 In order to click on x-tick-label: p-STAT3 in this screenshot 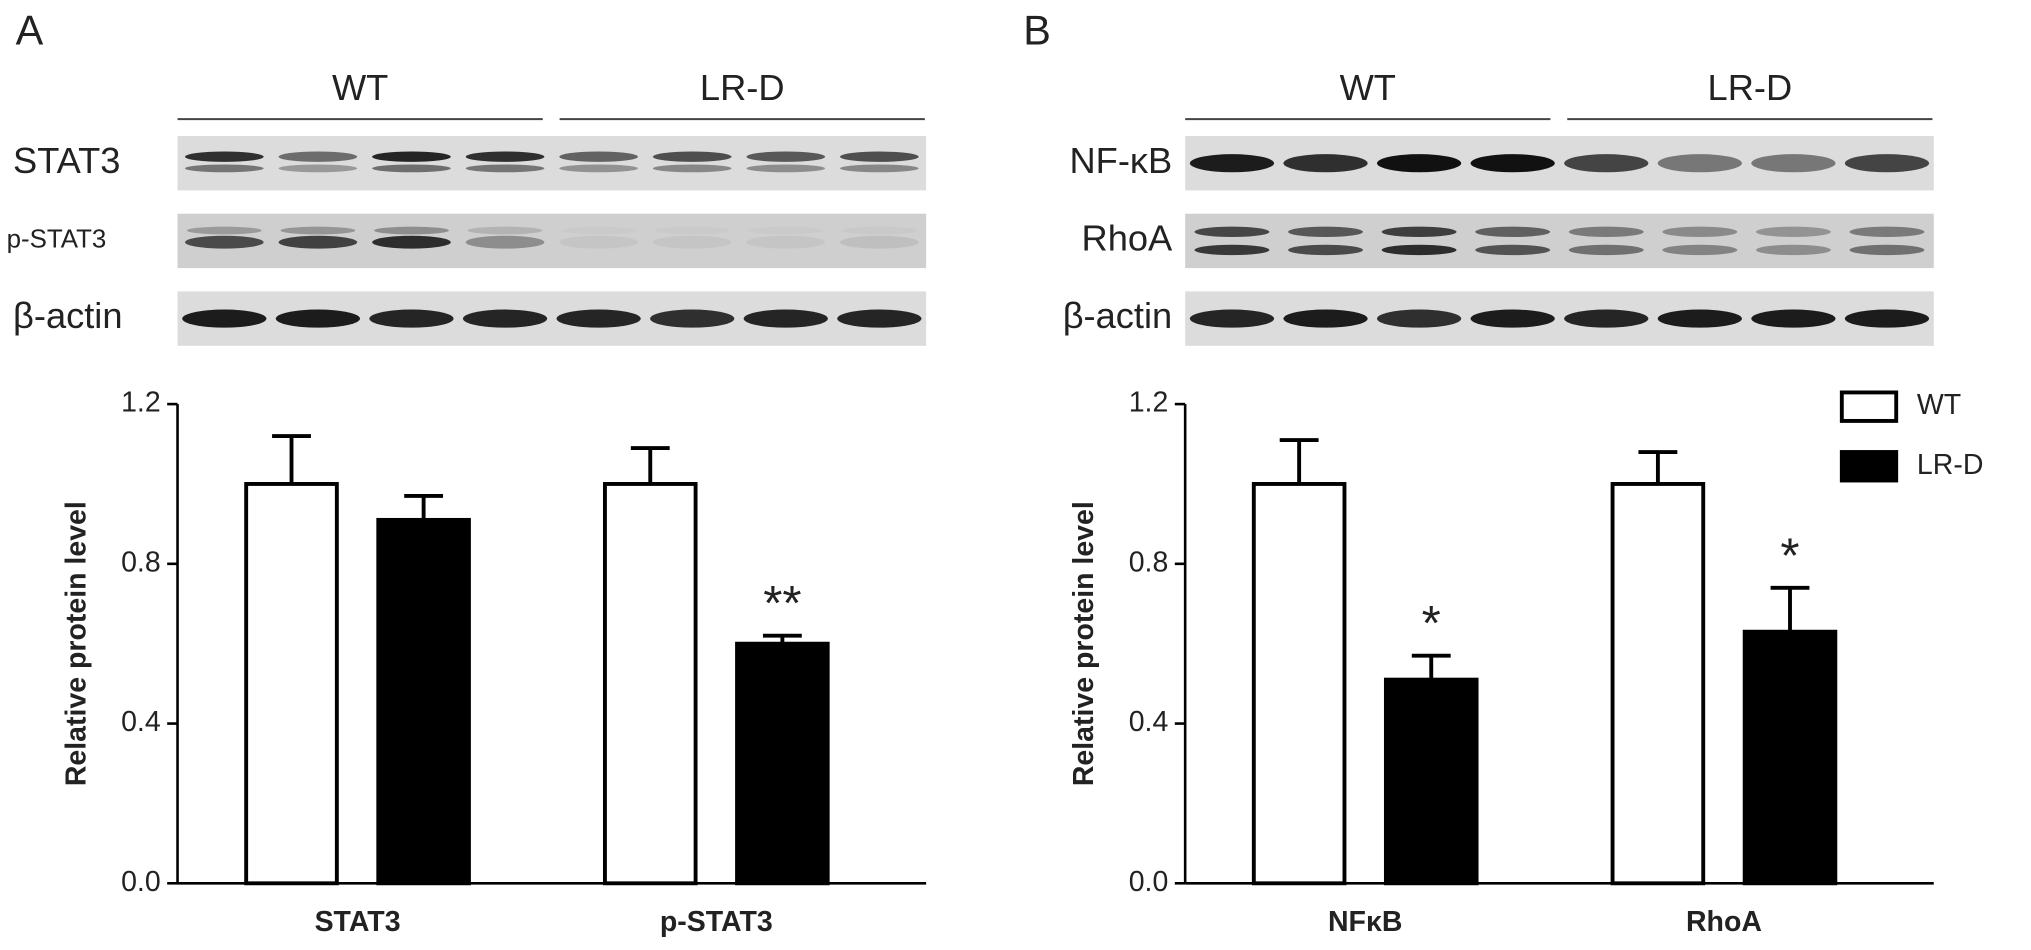, I will do `click(716, 922)`.